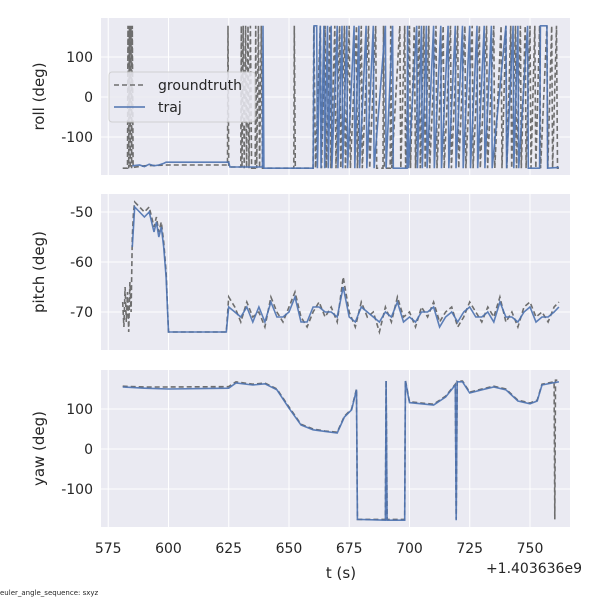 The image size is (600, 600). Describe the element at coordinates (168, 549) in the screenshot. I see `x-tick-label: 600` at that location.